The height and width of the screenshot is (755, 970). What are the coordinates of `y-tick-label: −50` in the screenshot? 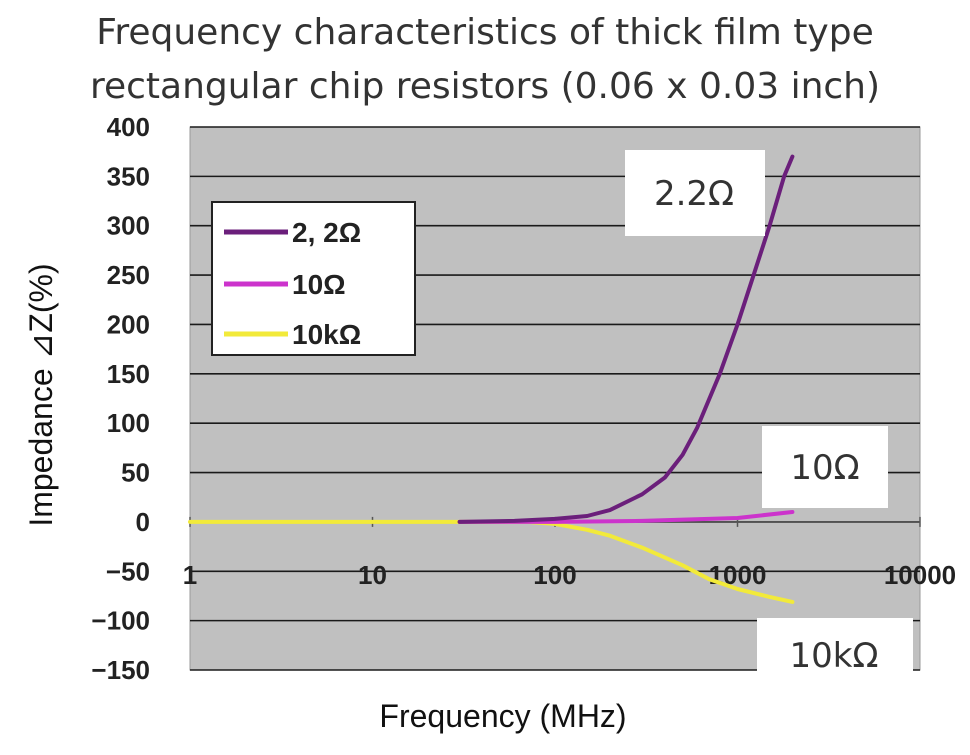 It's located at (128, 571).